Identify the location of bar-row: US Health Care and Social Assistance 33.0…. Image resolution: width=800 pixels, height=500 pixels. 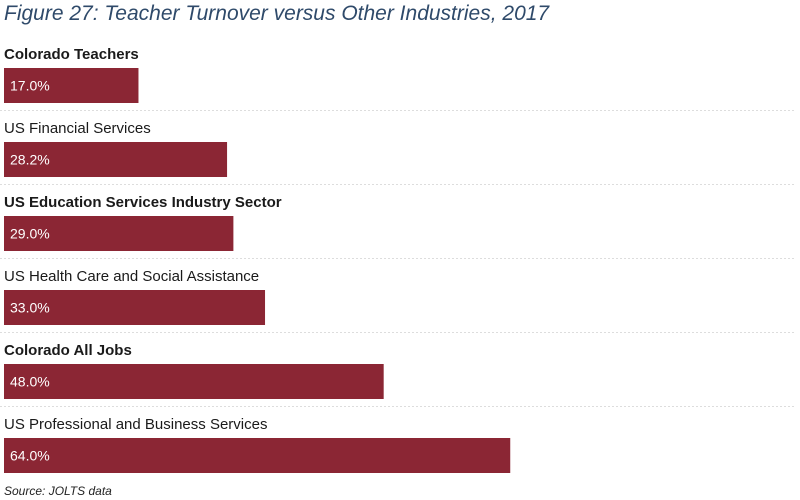
(397, 300).